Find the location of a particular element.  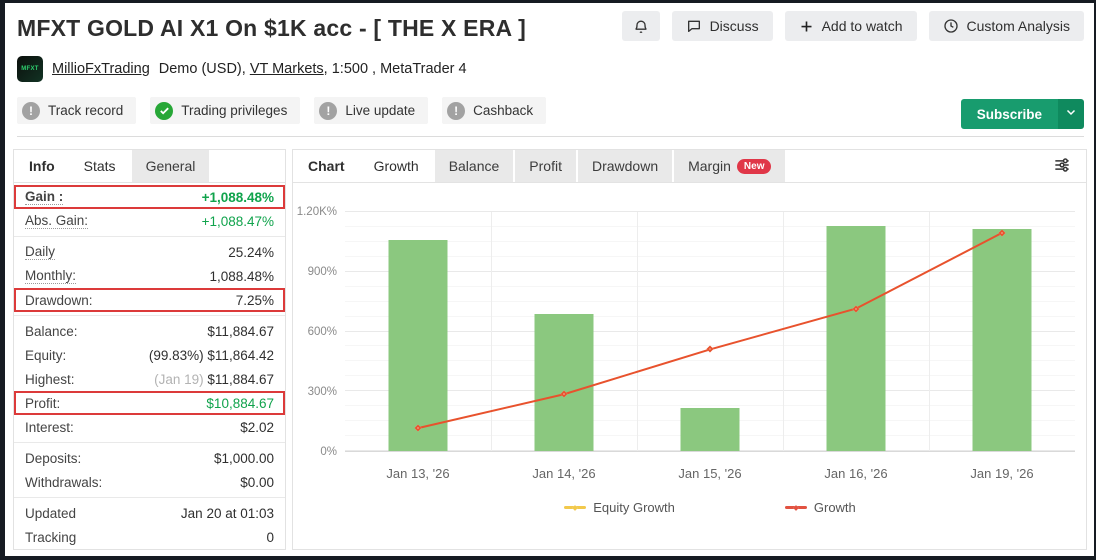

stat-label: Tracking is located at coordinates (51, 537).